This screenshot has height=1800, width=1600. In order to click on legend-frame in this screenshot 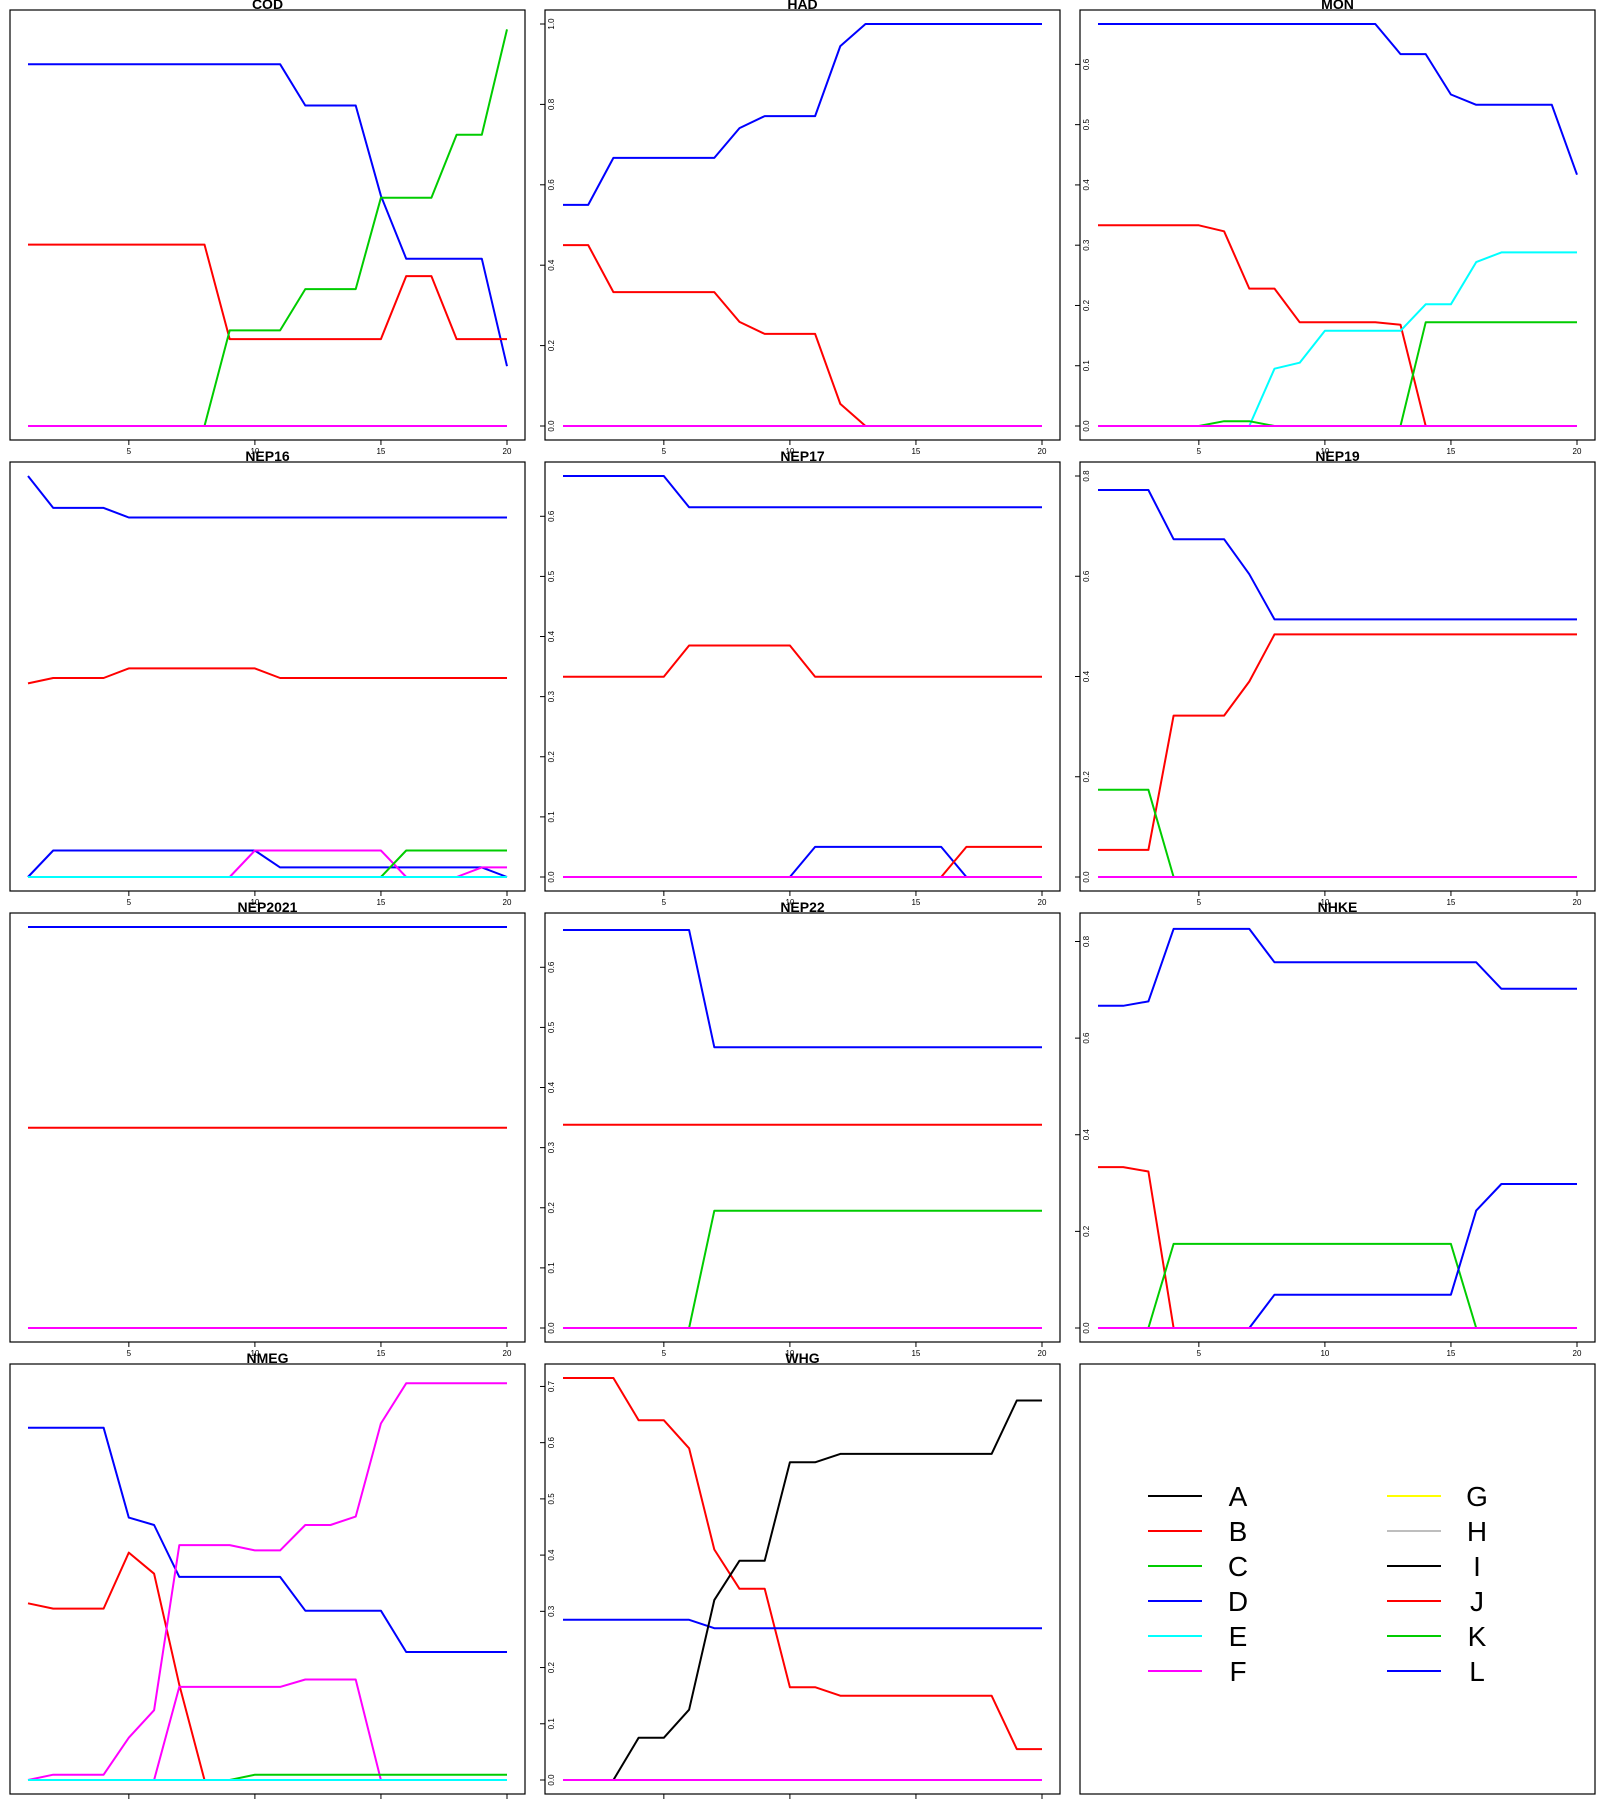, I will do `click(1337, 1579)`.